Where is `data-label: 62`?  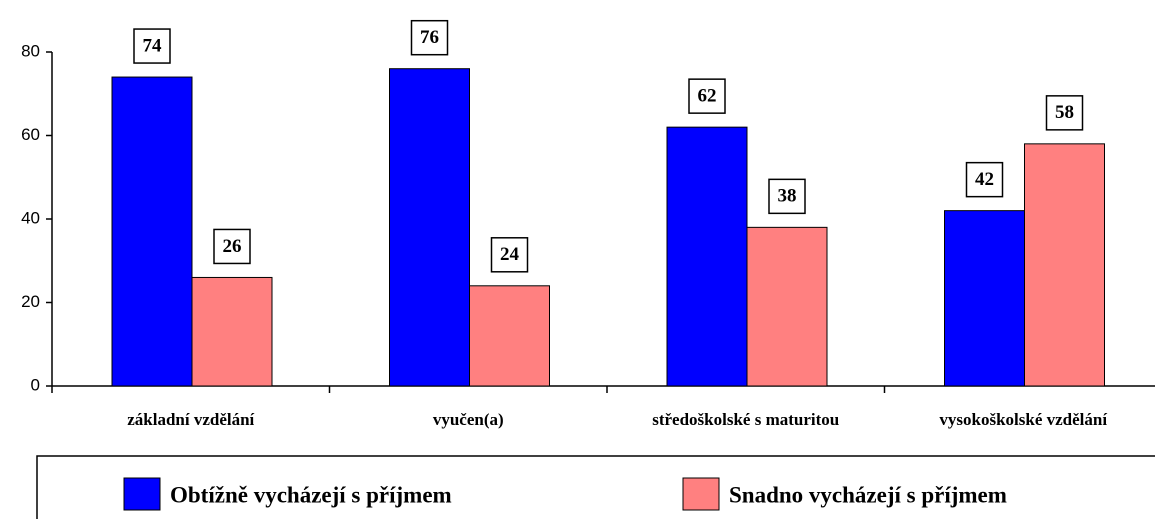
data-label: 62 is located at coordinates (707, 96).